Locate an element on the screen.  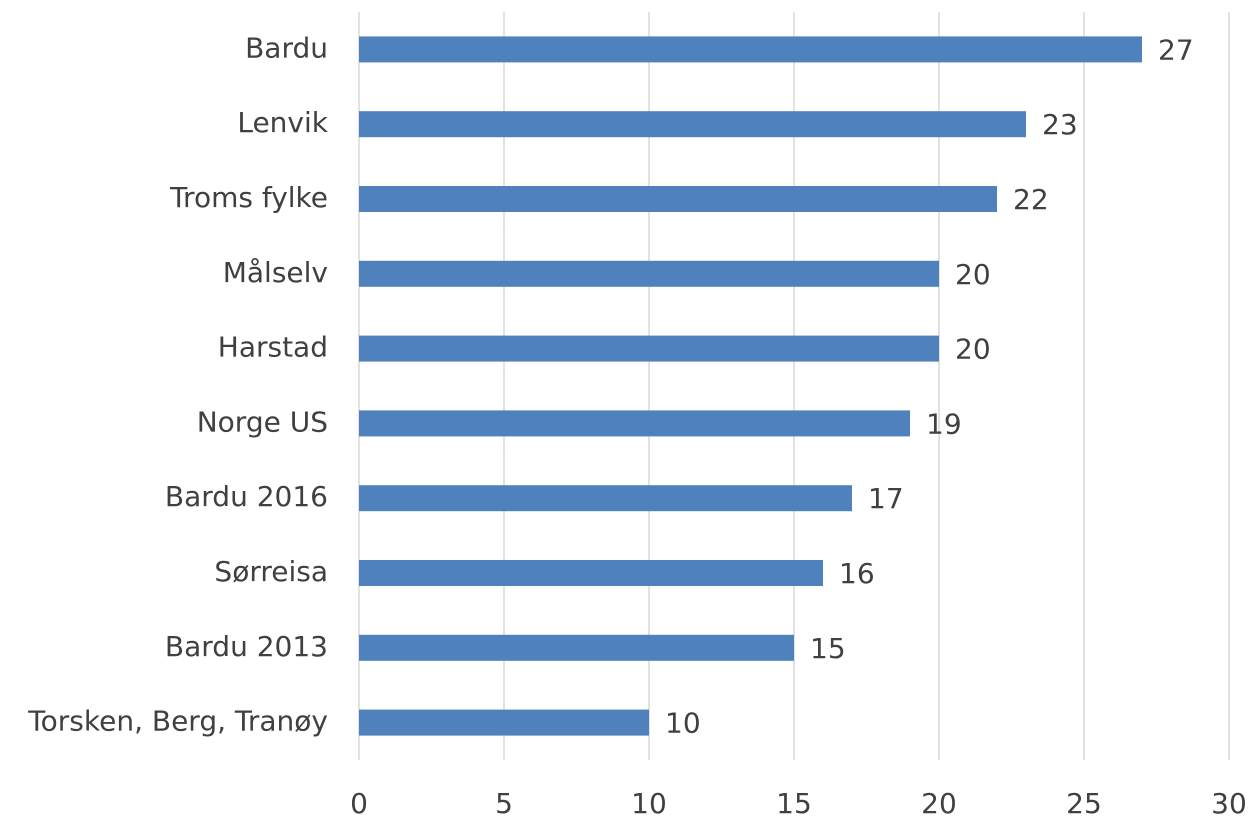
y-tick-label: Bardu 2013 is located at coordinates (246, 646).